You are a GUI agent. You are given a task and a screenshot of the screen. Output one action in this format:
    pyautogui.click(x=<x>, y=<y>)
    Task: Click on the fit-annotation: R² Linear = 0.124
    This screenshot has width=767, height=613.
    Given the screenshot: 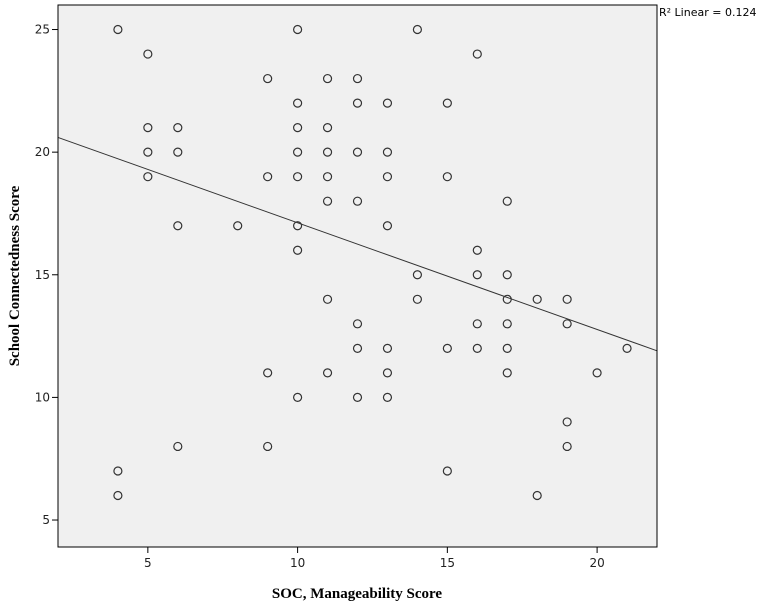 What is the action you would take?
    pyautogui.click(x=707, y=12)
    